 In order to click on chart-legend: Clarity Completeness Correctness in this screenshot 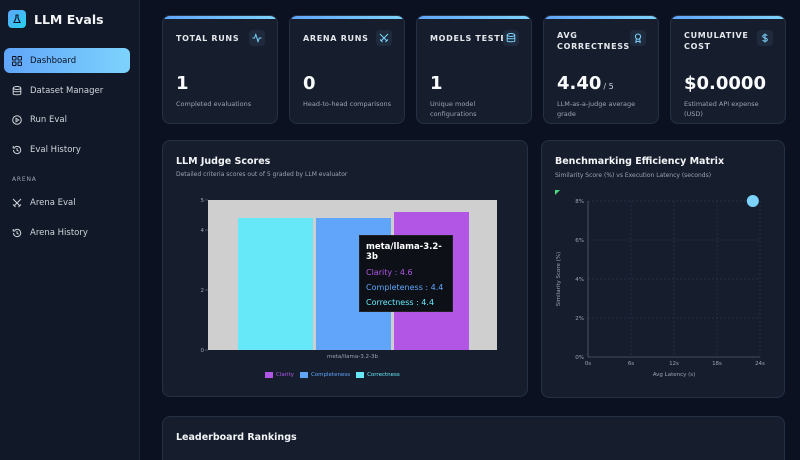, I will do `click(332, 375)`.